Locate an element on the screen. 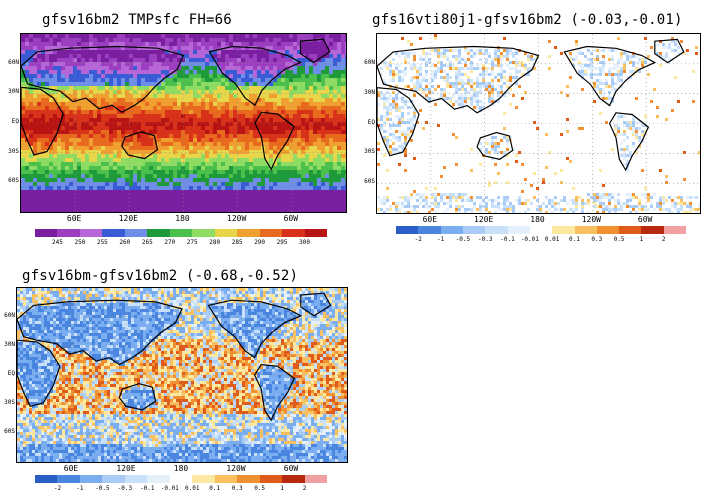  colorbar-label: 280 is located at coordinates (215, 242).